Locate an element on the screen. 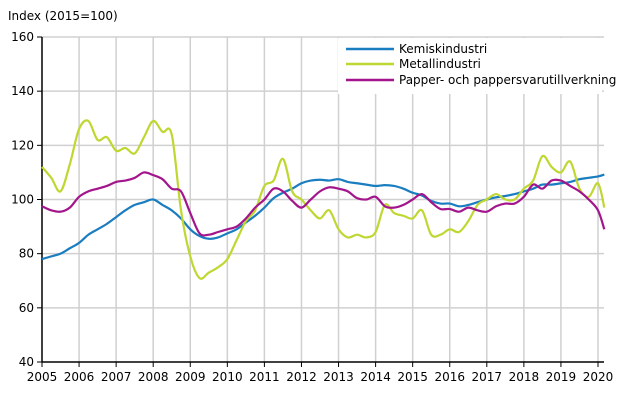 This screenshot has width=620, height=400. x-tick-label: 2014 is located at coordinates (375, 377).